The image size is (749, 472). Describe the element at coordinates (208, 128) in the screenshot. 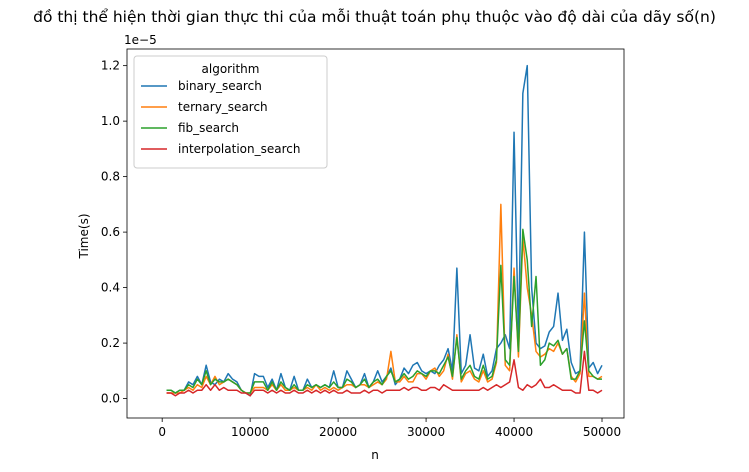

I see `legend-label-fib_search: fib_search` at that location.